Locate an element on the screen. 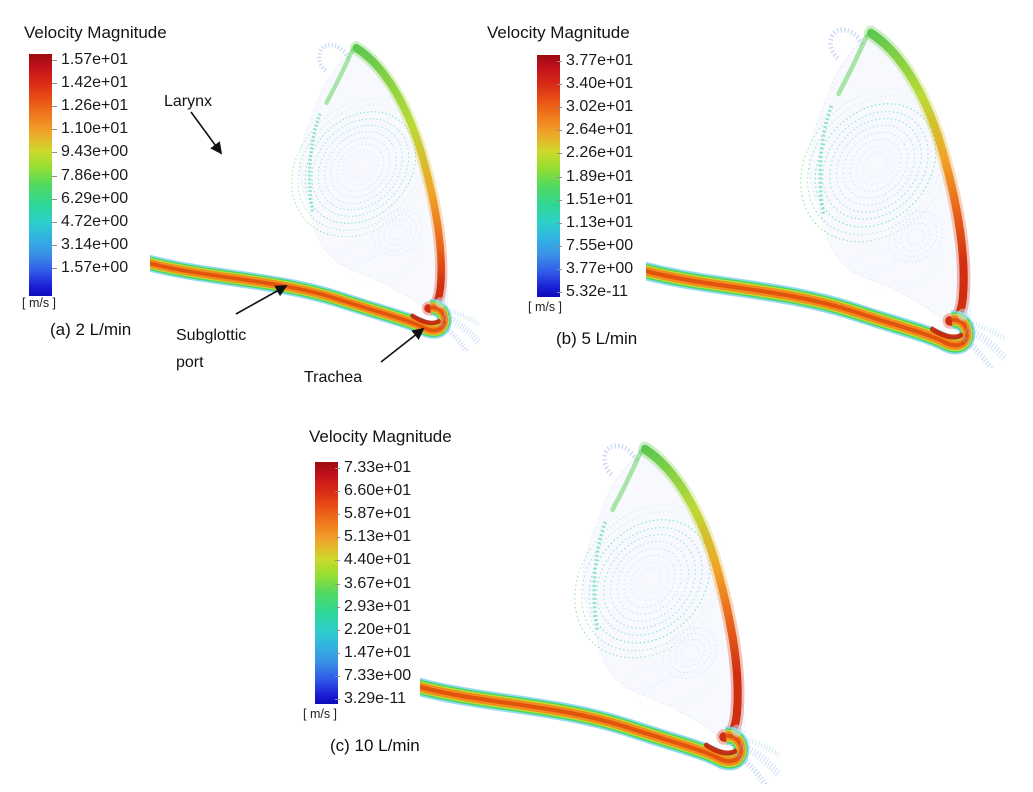 This screenshot has width=1033, height=792. colorbar-a is located at coordinates (40, 175).